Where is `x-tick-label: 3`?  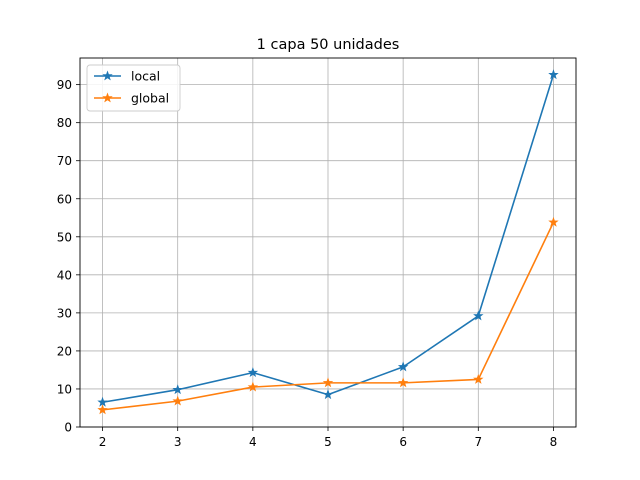
x-tick-label: 3 is located at coordinates (178, 442).